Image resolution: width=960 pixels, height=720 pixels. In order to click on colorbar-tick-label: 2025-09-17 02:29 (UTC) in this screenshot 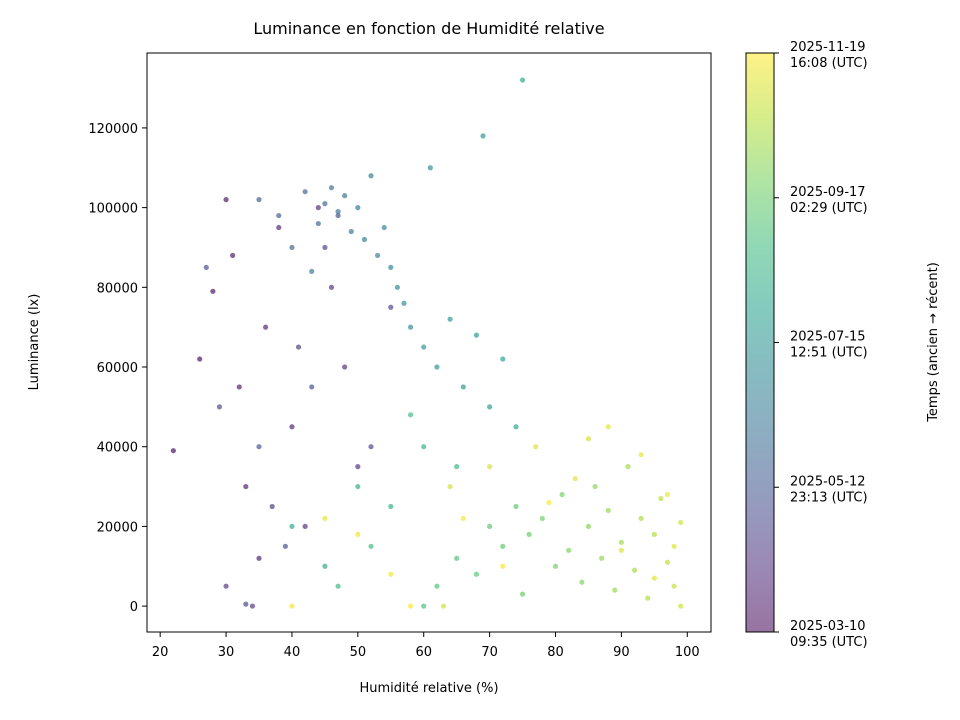, I will do `click(829, 200)`.